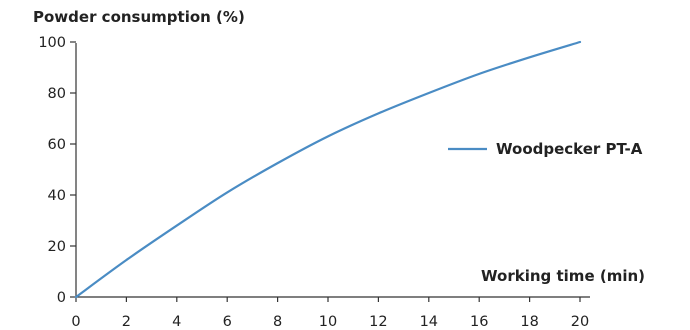 This screenshot has height=330, width=690. Describe the element at coordinates (569, 149) in the screenshot. I see `legend-label: Woodpecker PT-A` at that location.